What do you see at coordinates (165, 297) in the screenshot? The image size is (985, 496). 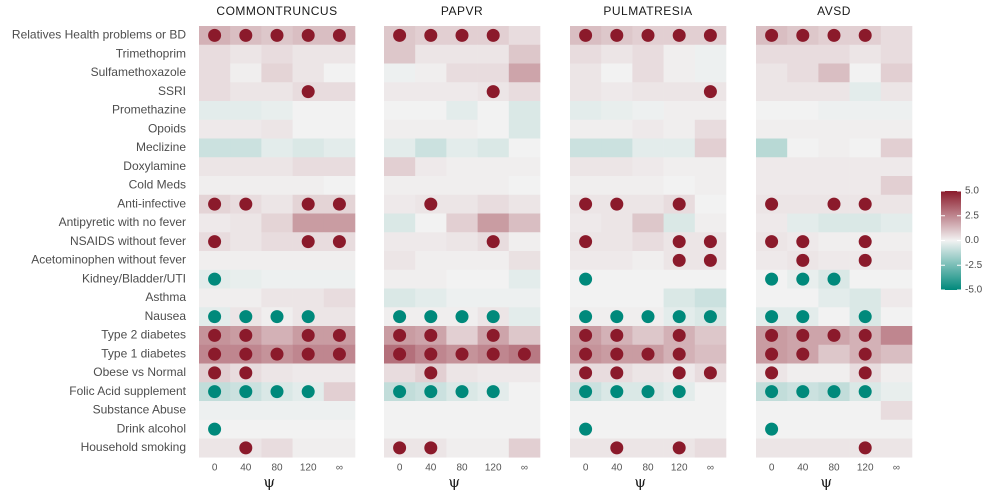 I see `y-tick-label: Asthma` at bounding box center [165, 297].